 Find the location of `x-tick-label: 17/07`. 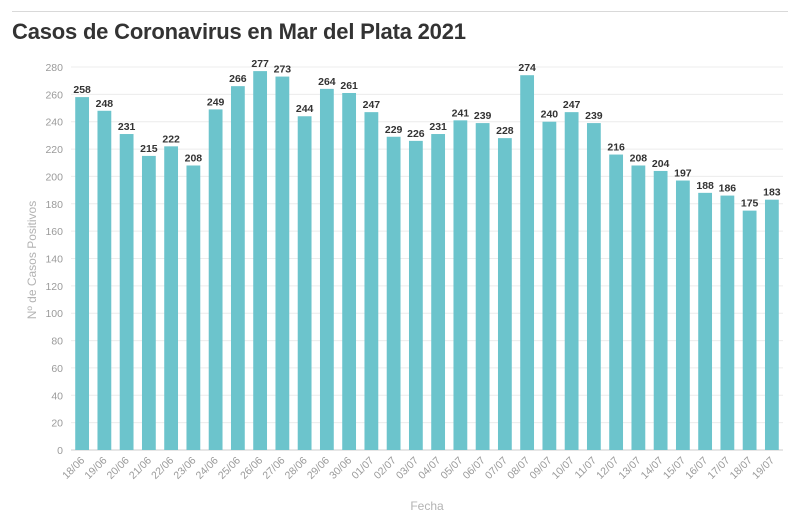

x-tick-label: 17/07 is located at coordinates (718, 468).